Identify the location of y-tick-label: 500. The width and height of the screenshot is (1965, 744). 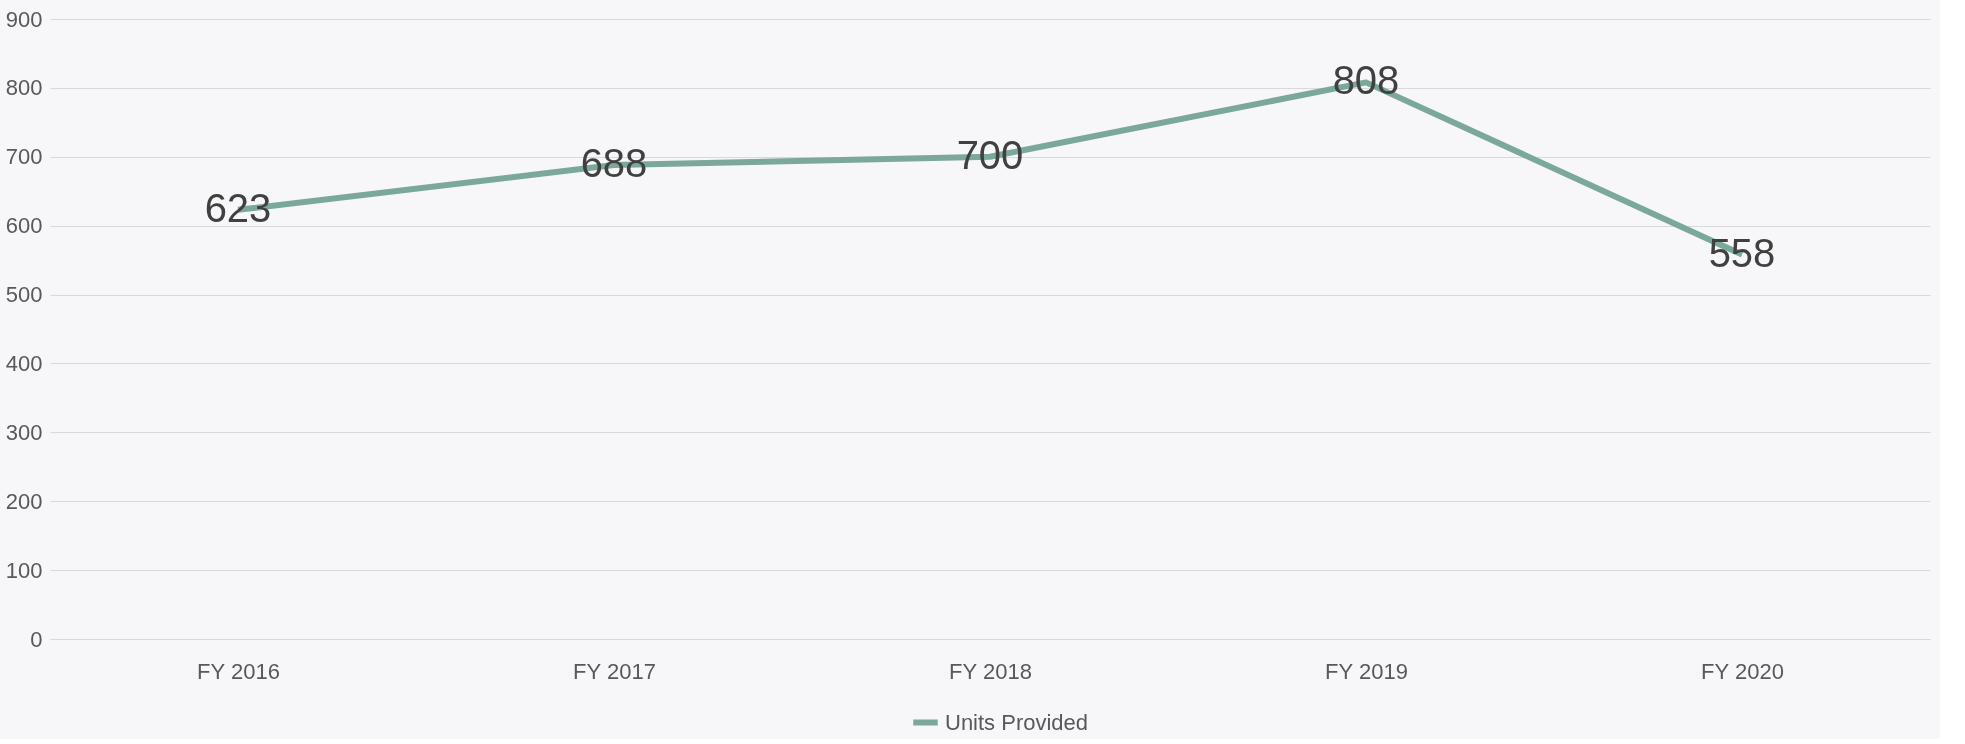
(24, 295).